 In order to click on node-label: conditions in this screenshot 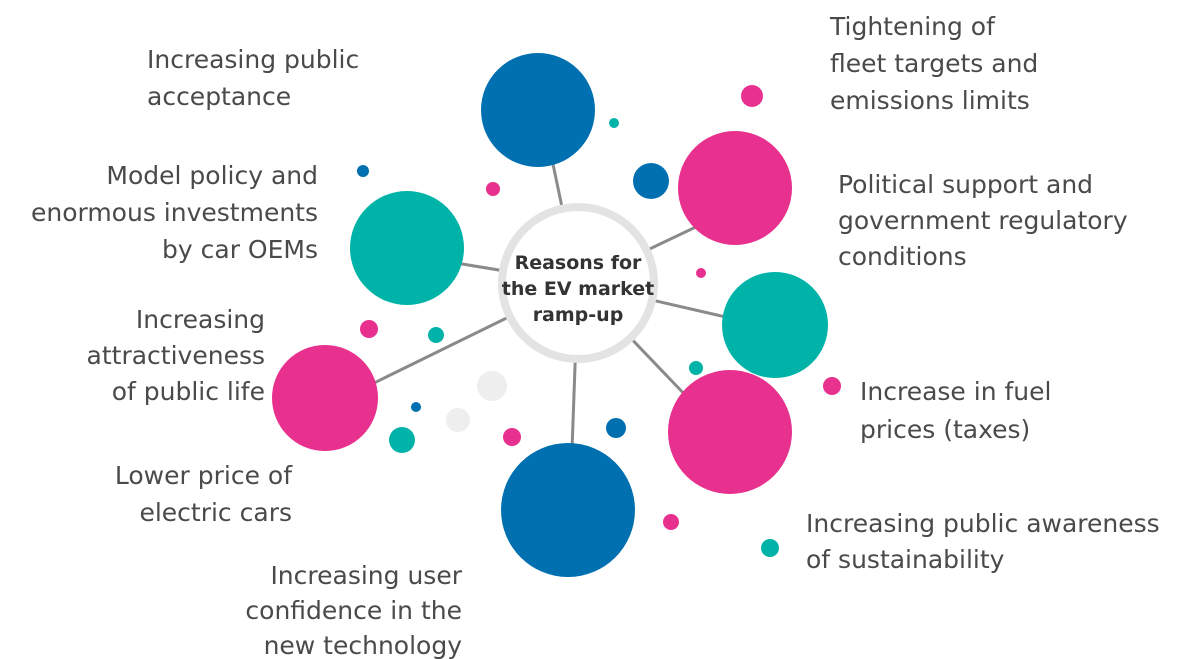, I will do `click(902, 256)`.